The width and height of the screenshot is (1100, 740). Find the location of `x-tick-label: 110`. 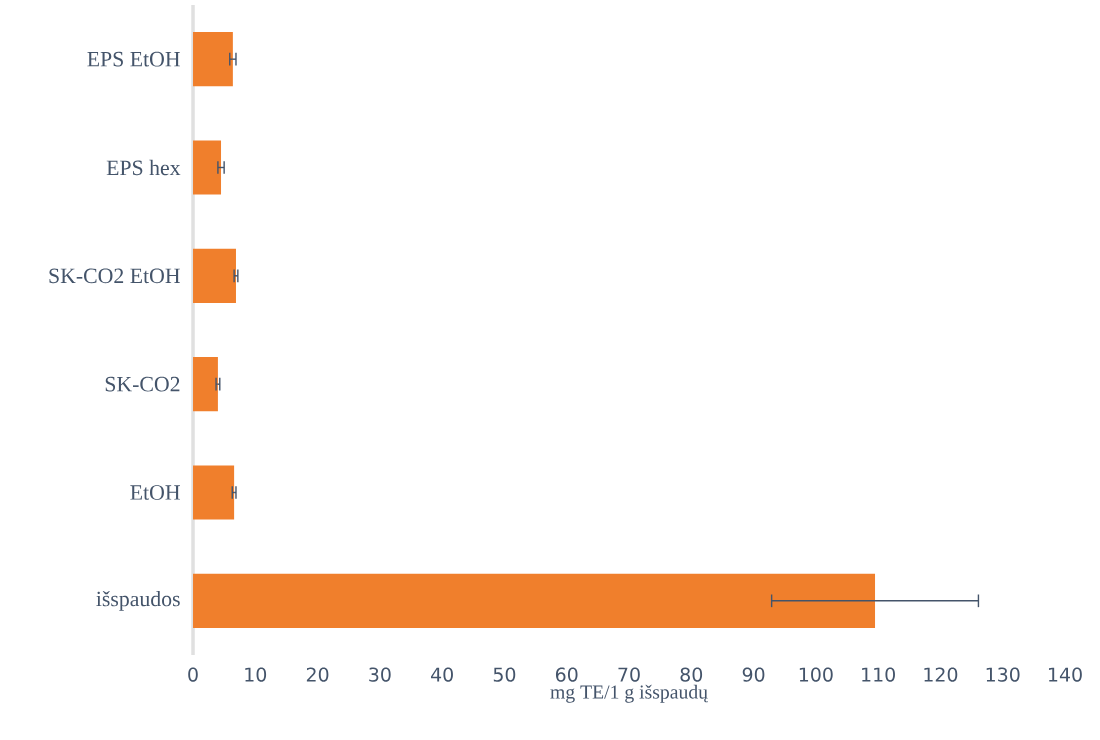

x-tick-label: 110 is located at coordinates (878, 674).